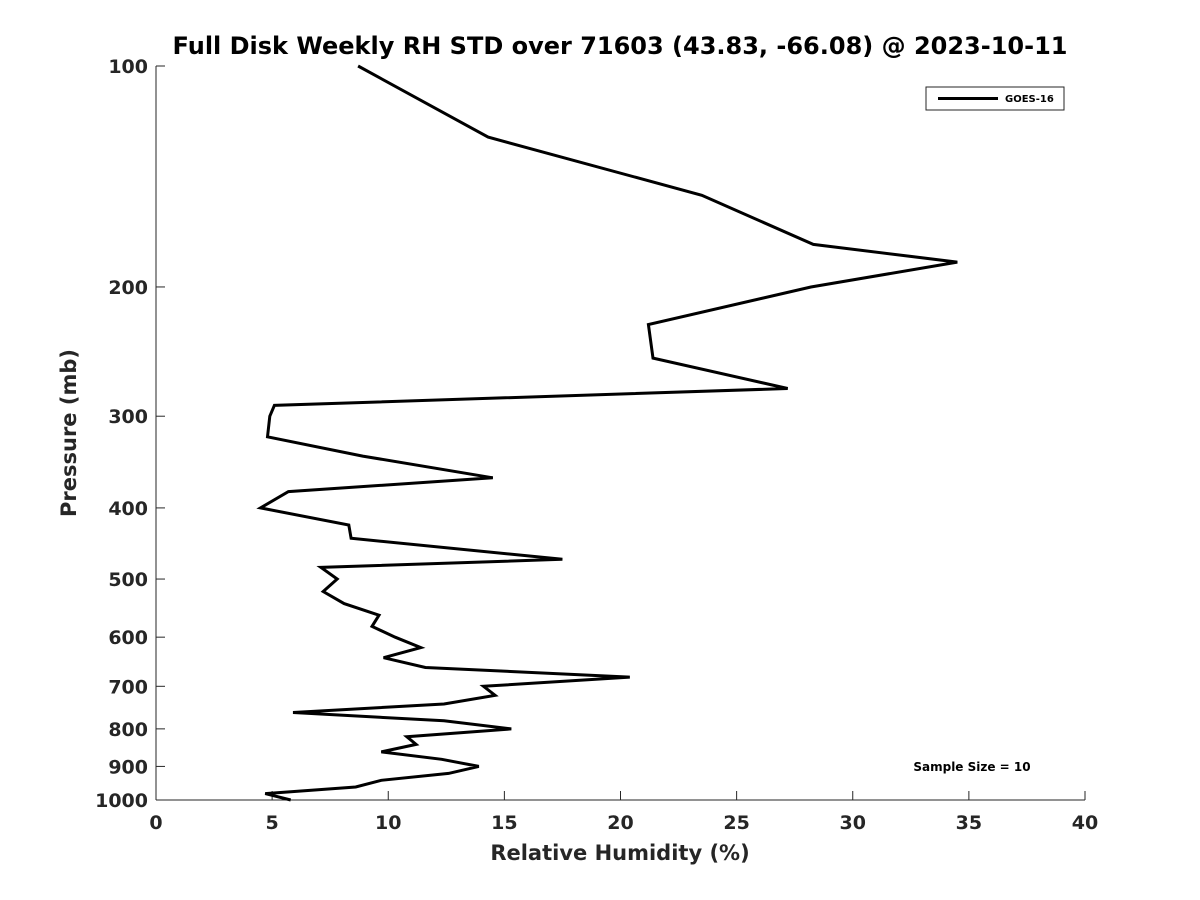  What do you see at coordinates (619, 853) in the screenshot?
I see `x-axis-label: Relative Humidity (%)` at bounding box center [619, 853].